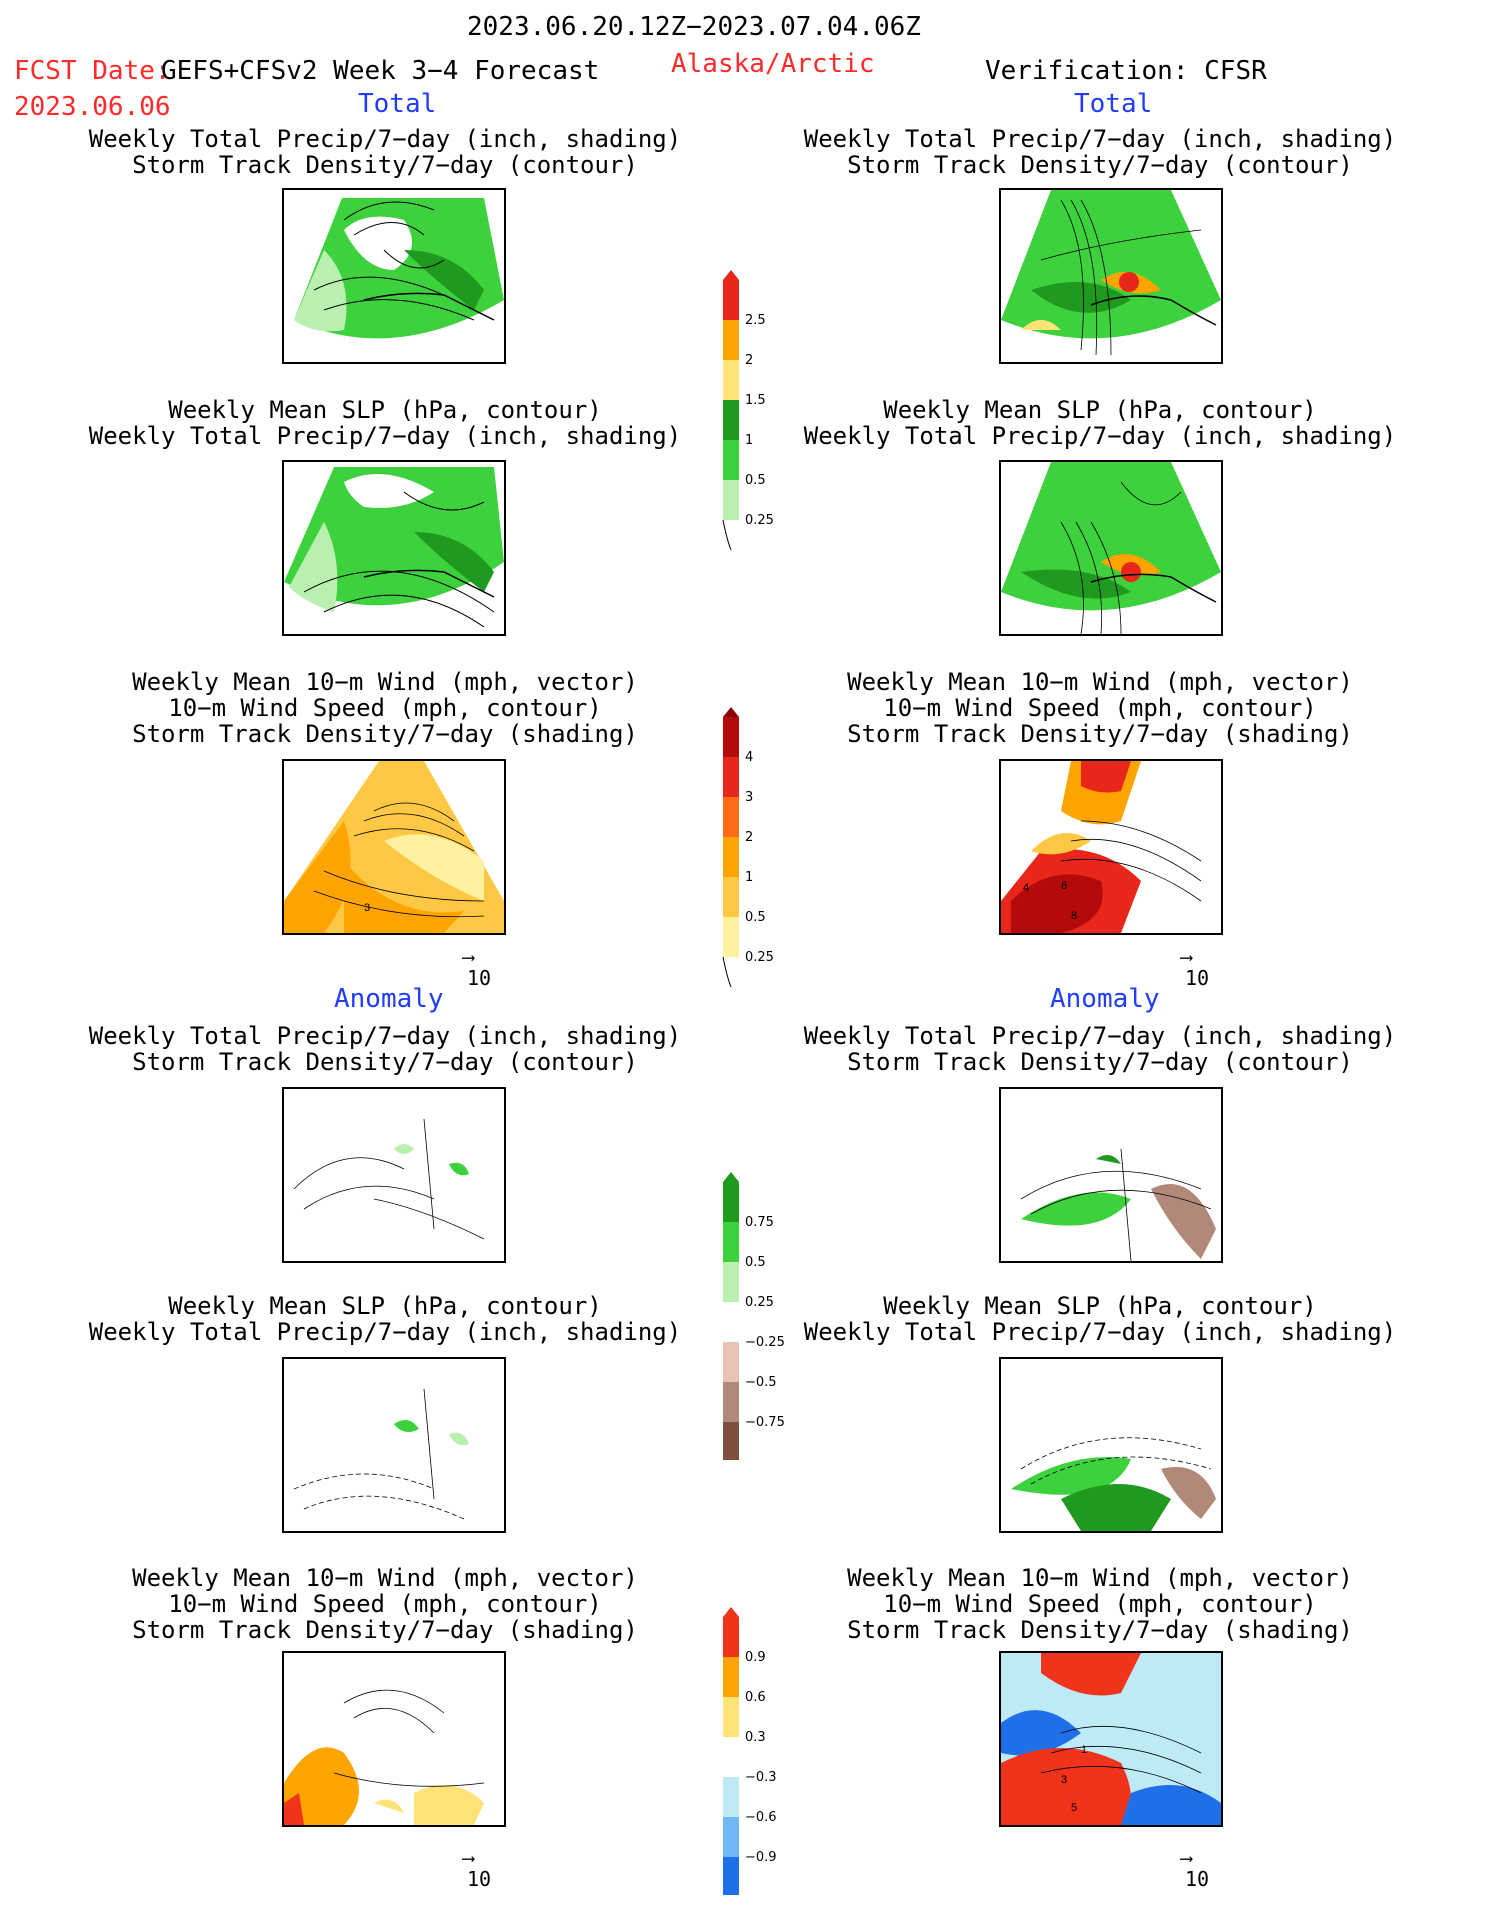  I want to click on colorbar-label: 0.75, so click(759, 1222).